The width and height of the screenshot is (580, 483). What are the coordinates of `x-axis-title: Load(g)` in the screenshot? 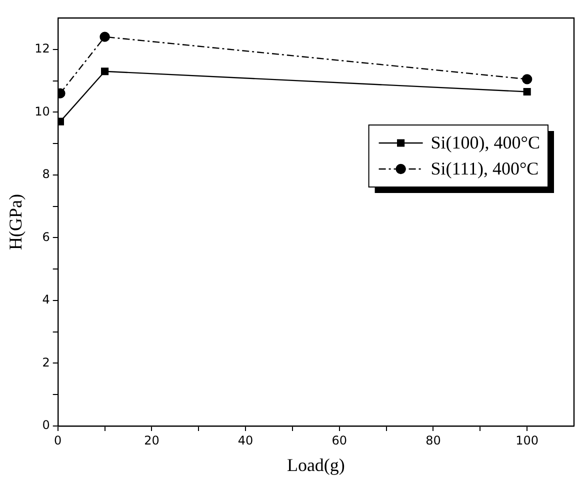 It's located at (315, 464).